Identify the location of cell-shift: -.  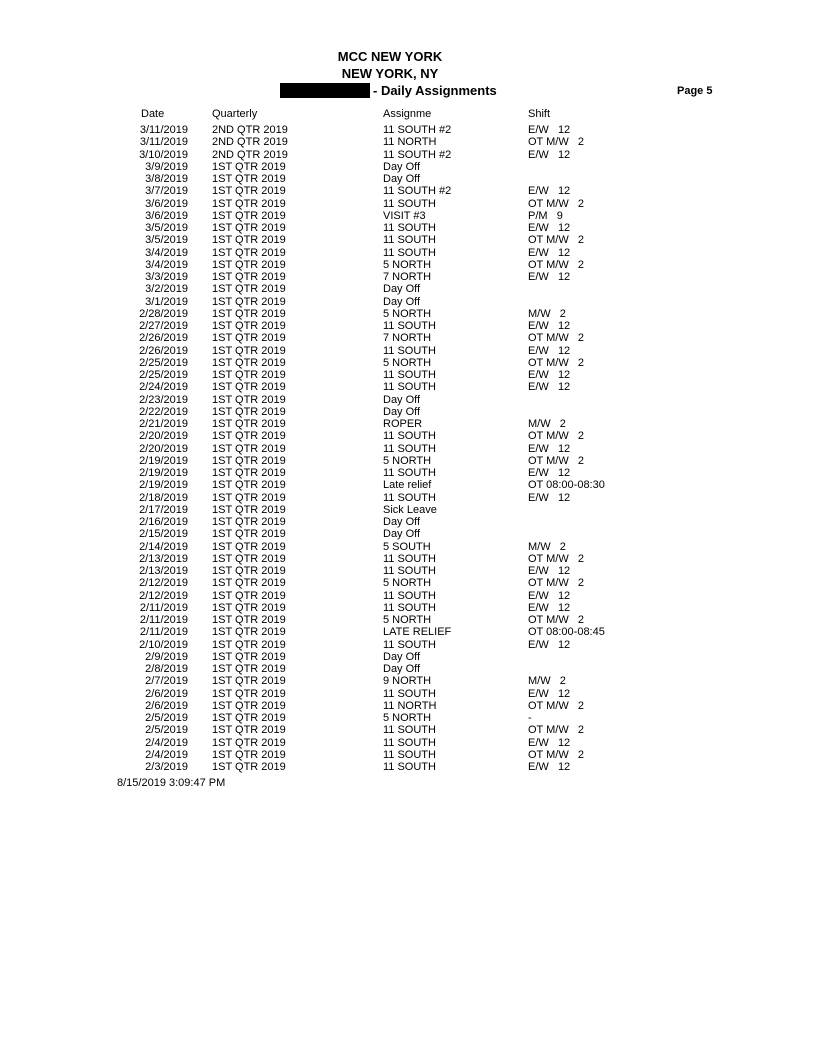
(530, 718).